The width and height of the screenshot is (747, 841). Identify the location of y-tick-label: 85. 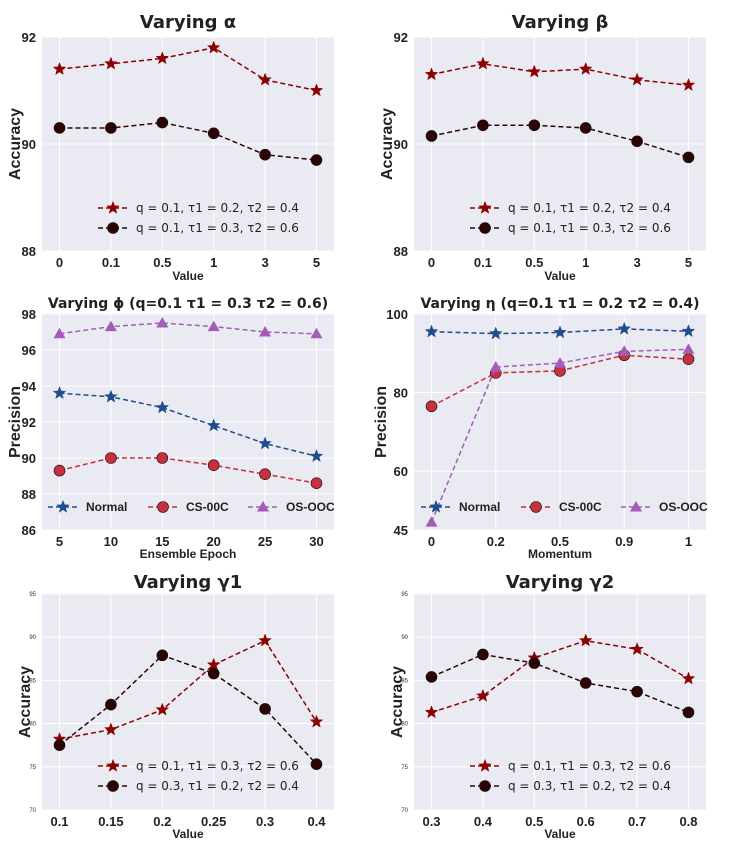
(404, 681).